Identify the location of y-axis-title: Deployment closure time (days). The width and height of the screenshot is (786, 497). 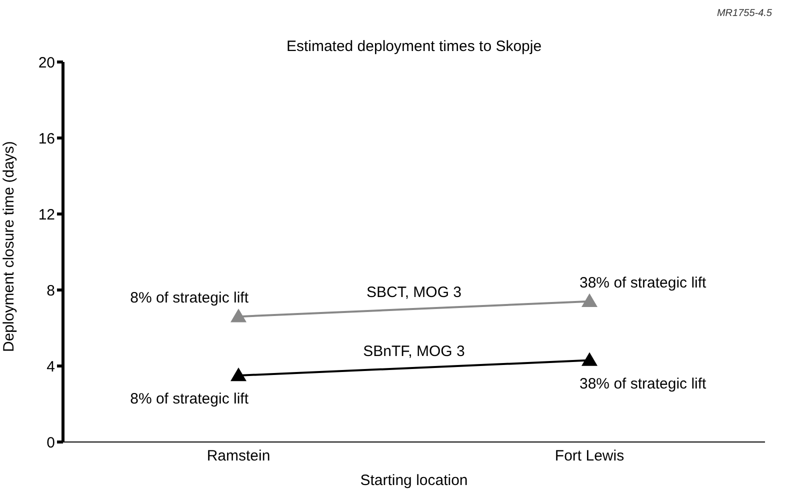
(9, 246).